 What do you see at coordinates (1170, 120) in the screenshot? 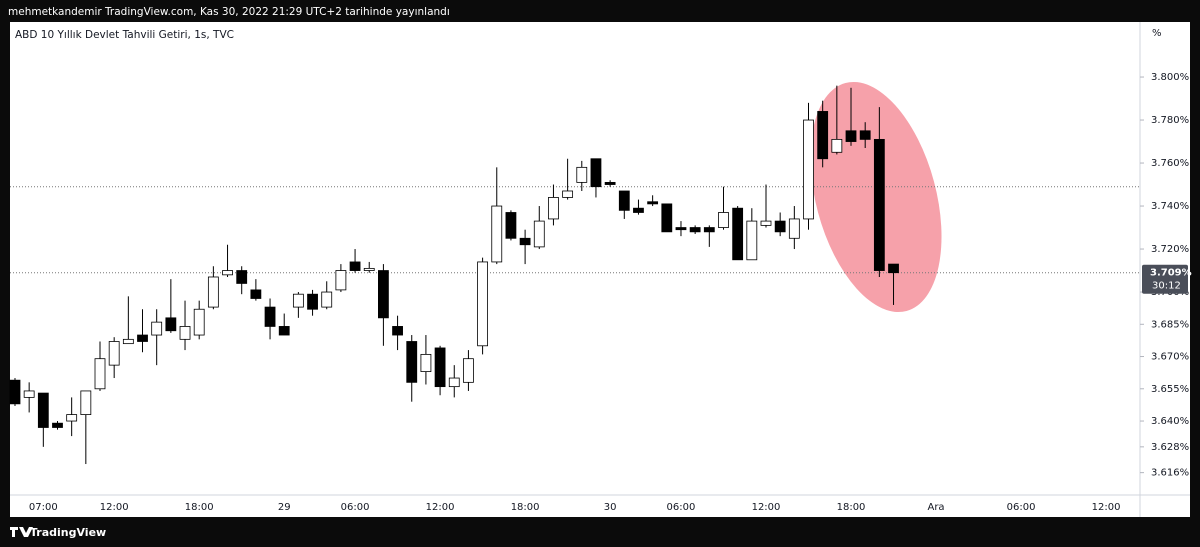
I see `y-tick-label: 3.780%` at bounding box center [1170, 120].